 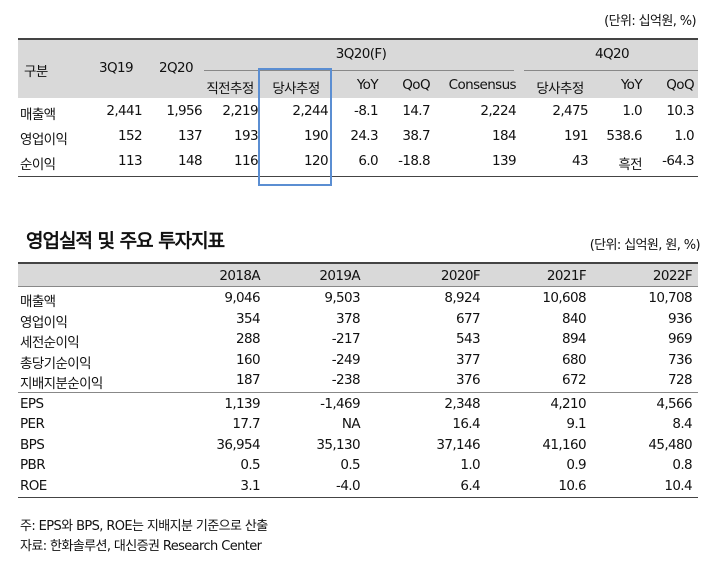 I want to click on table-cell: 2,224, so click(x=498, y=111).